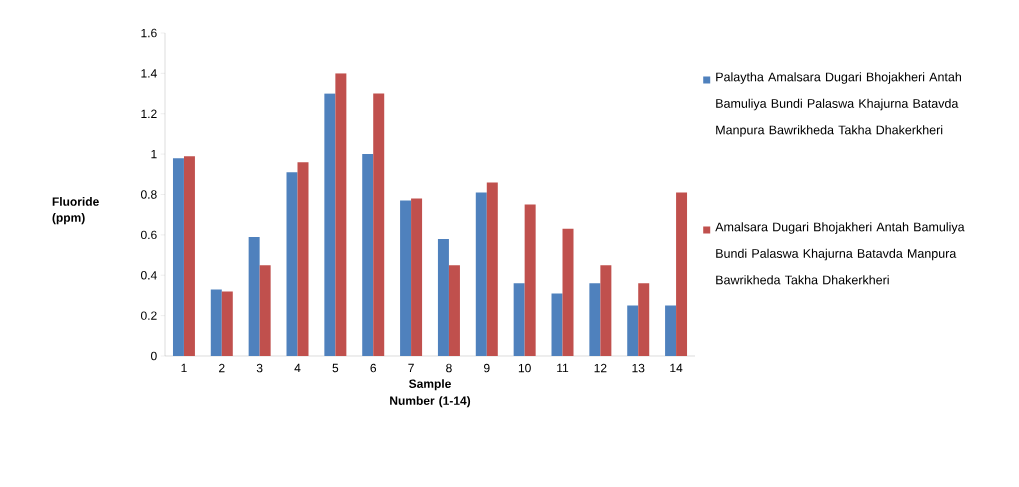  I want to click on x-tick-label: 9, so click(487, 368).